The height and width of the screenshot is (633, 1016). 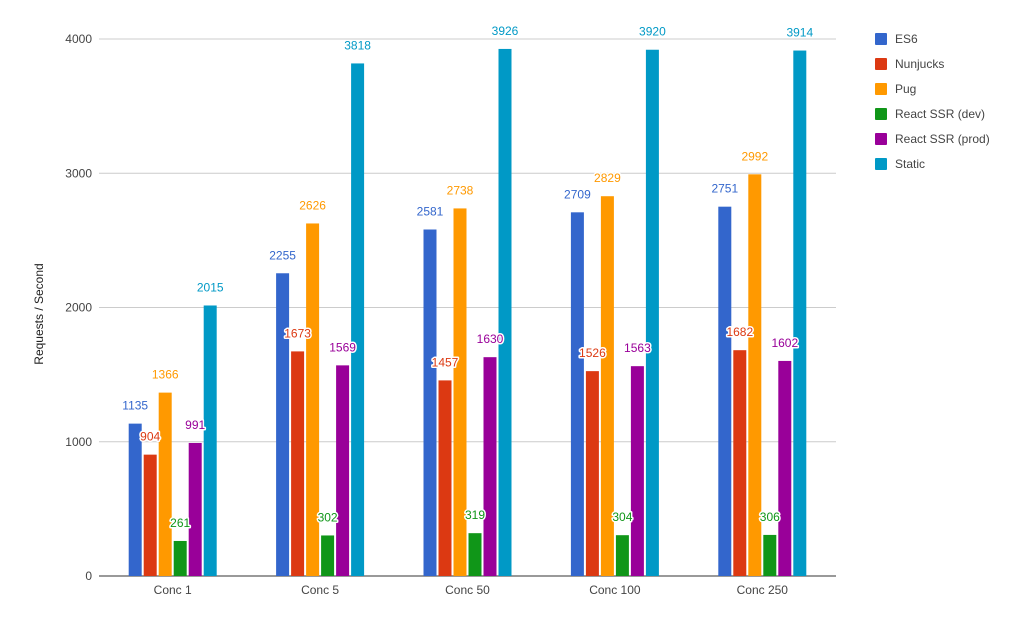 I want to click on data-label: 1602, so click(x=784, y=343).